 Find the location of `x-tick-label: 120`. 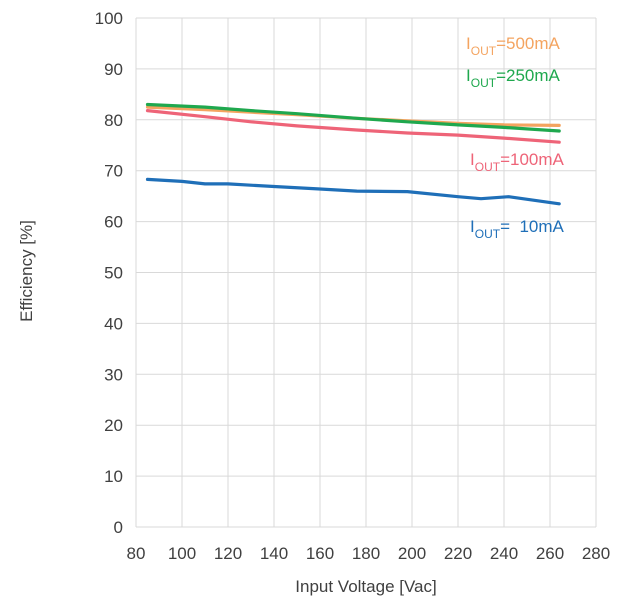

x-tick-label: 120 is located at coordinates (228, 553).